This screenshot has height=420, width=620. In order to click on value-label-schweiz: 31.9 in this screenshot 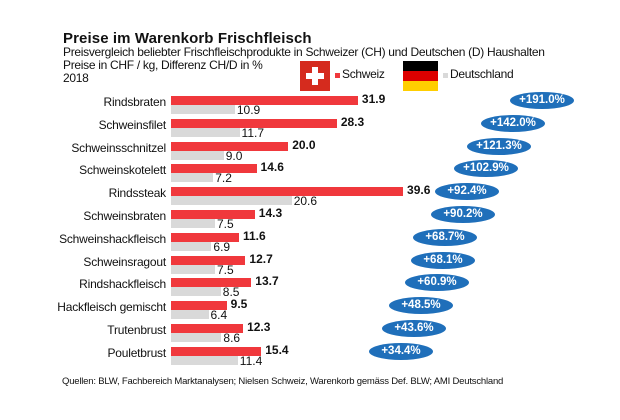, I will do `click(373, 99)`.